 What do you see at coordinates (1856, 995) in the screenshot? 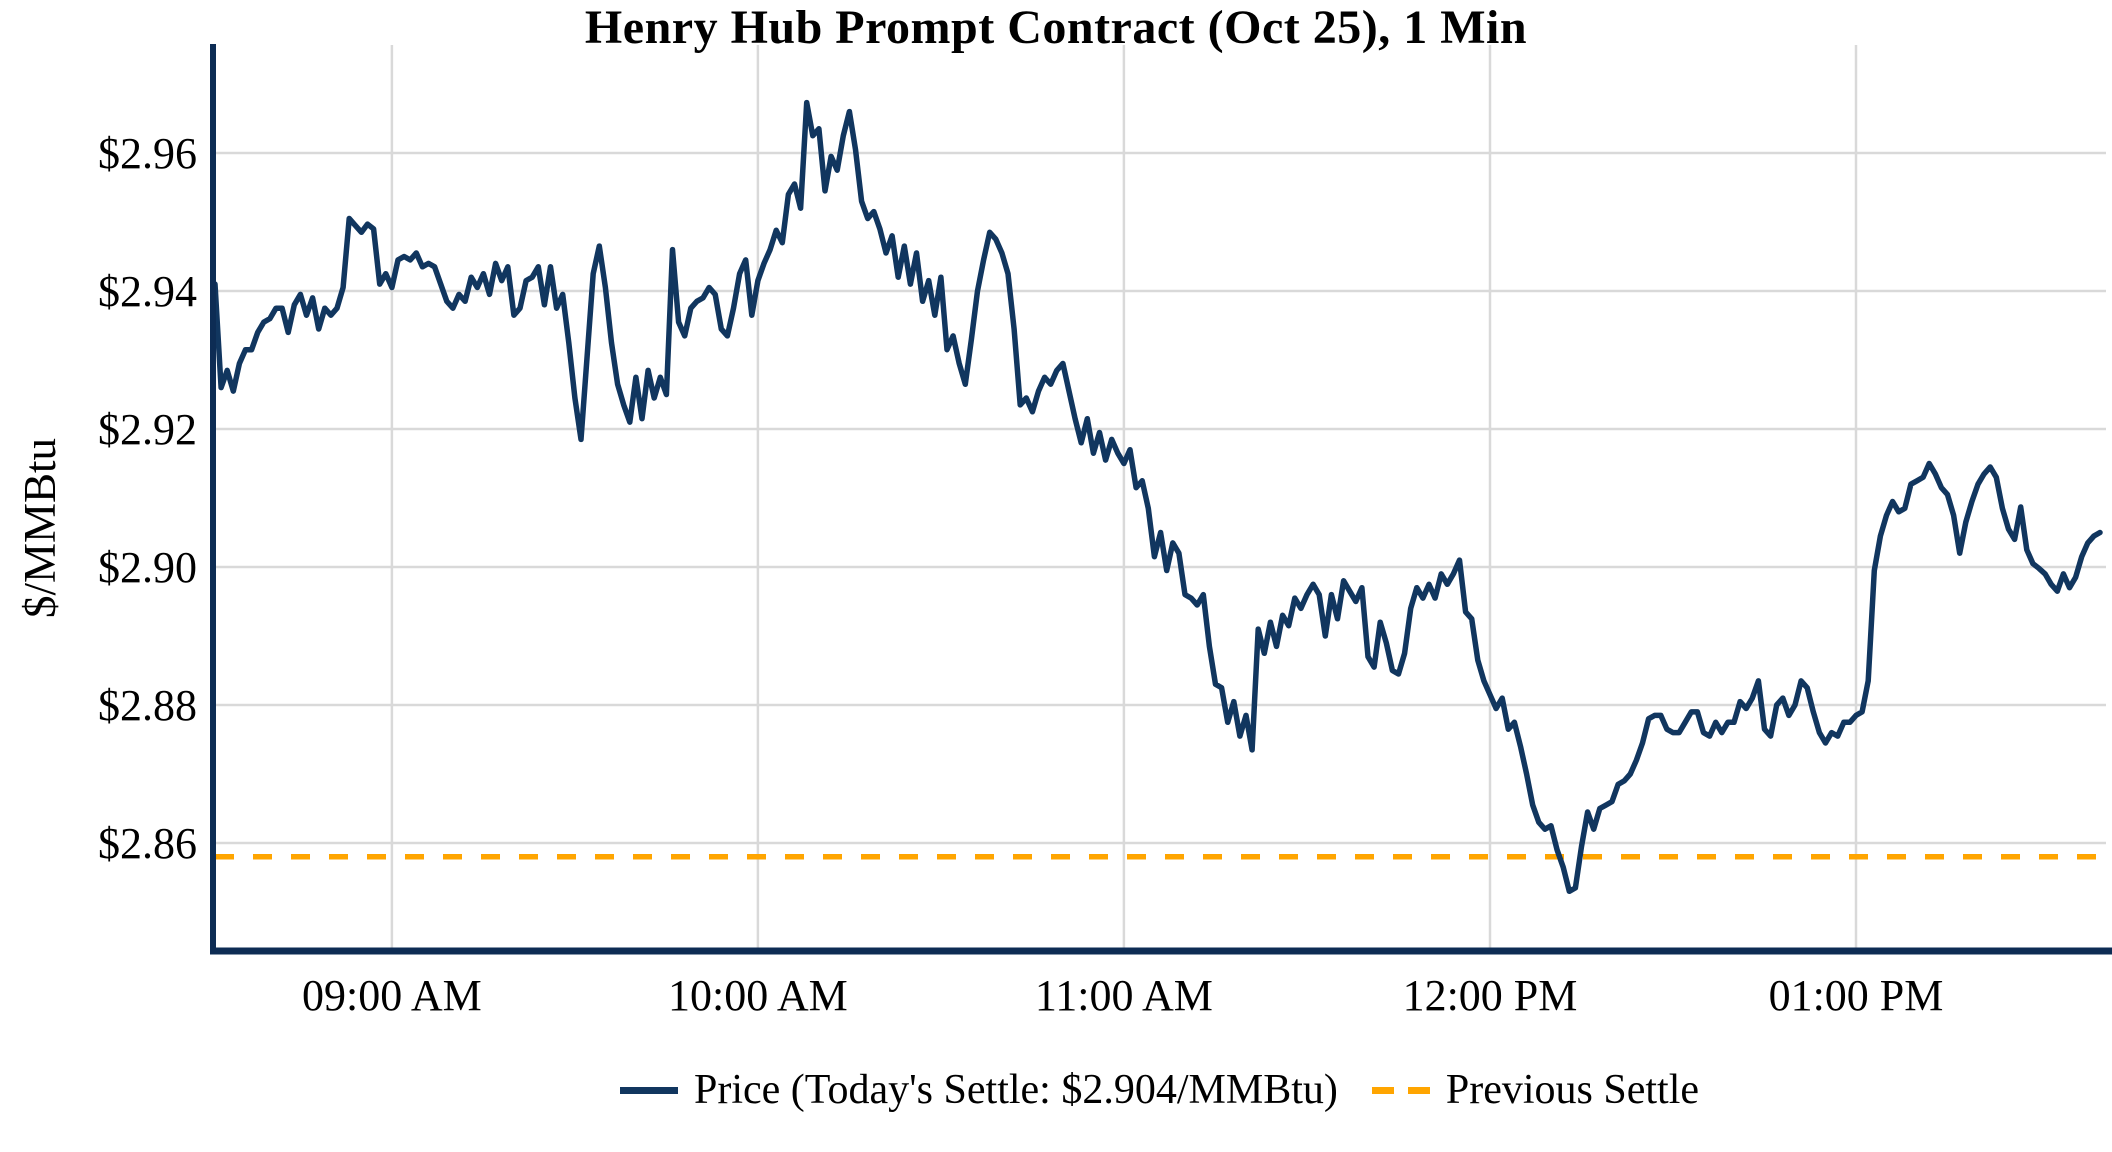
I see `x-tick-label: 01:00 PM` at bounding box center [1856, 995].